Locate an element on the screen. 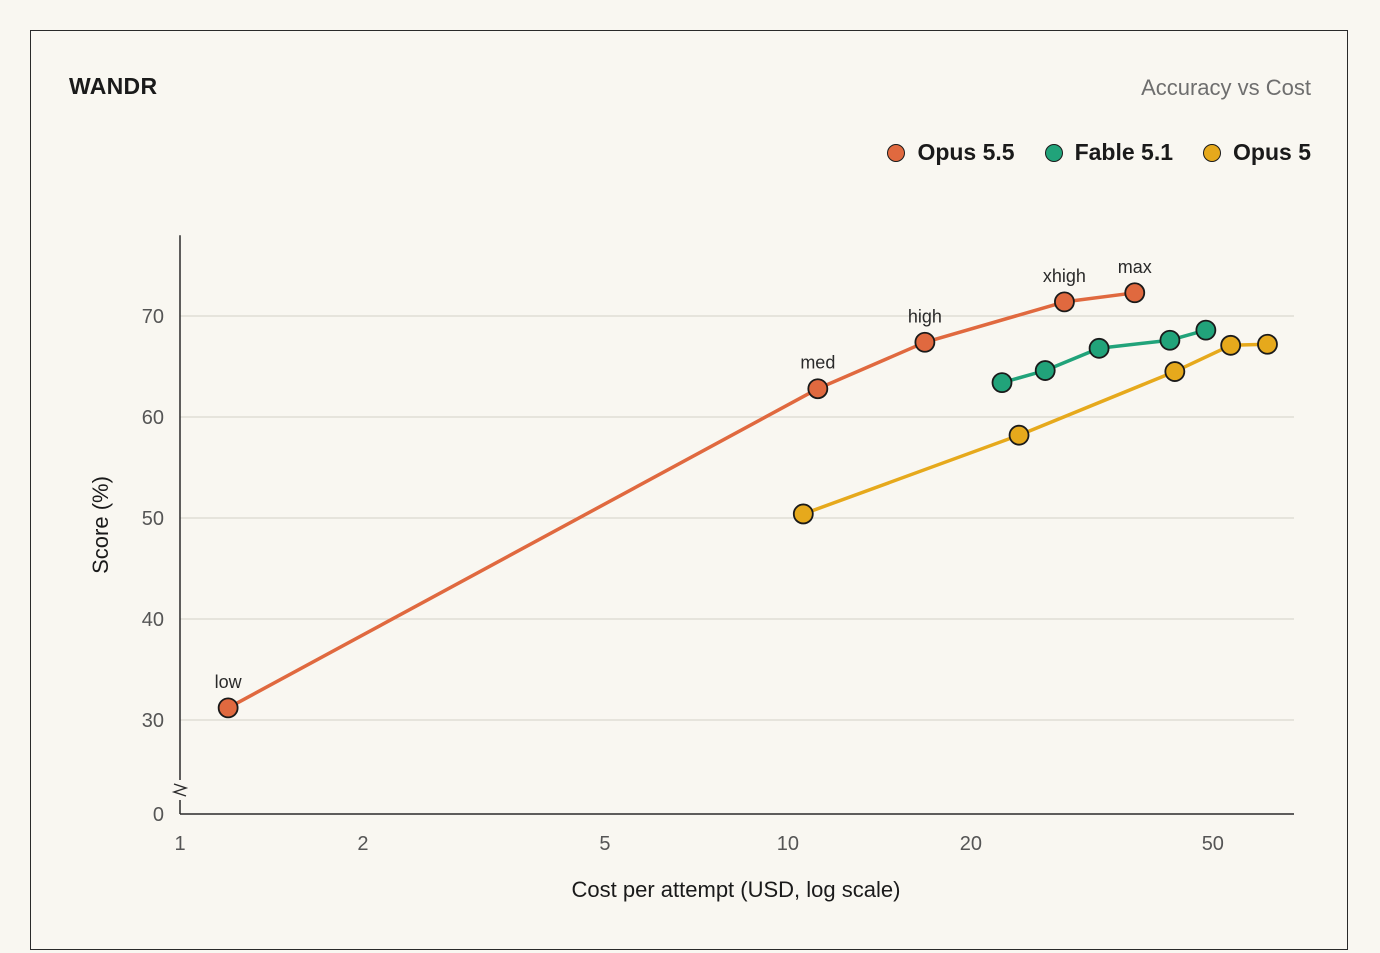  legend-item-fable-5-1: Fable 5.1 is located at coordinates (1109, 152).